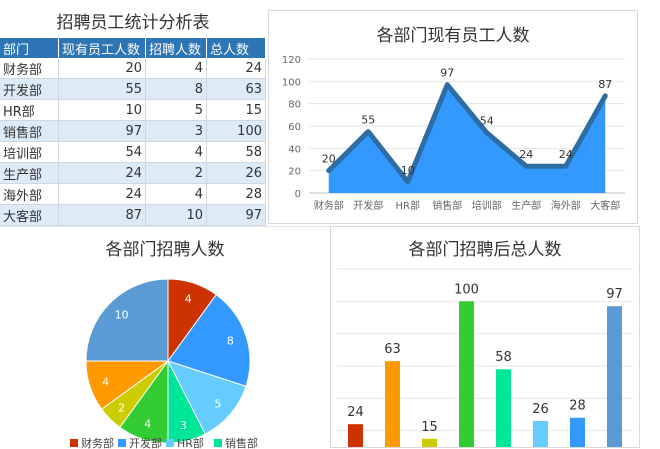 The width and height of the screenshot is (660, 449). I want to click on table-cell-dept: 培训部, so click(29, 152).